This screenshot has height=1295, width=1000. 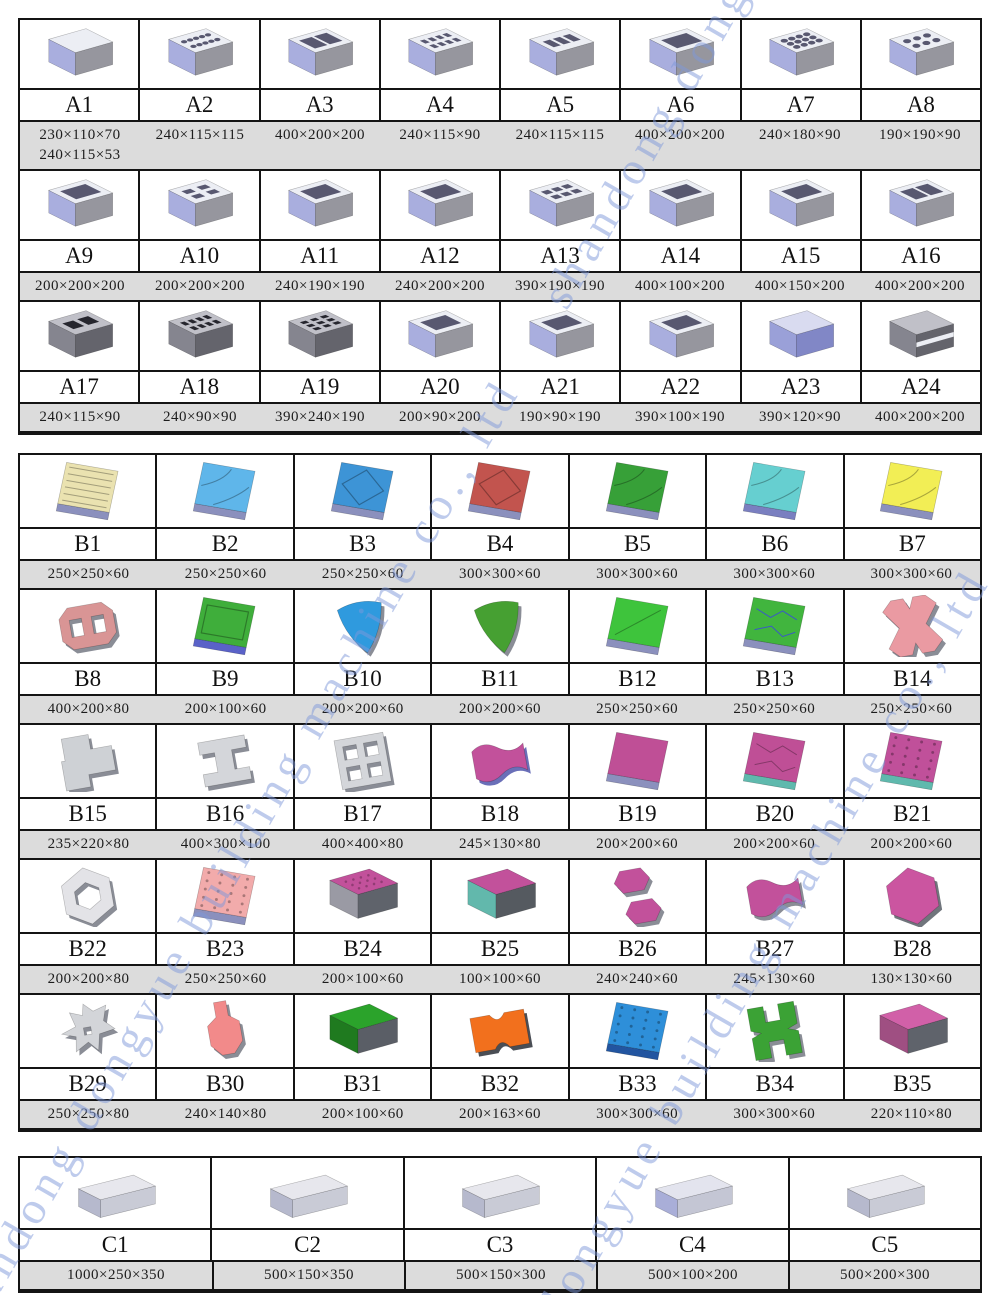 I want to click on product-cell-a1: A1, so click(x=79, y=70).